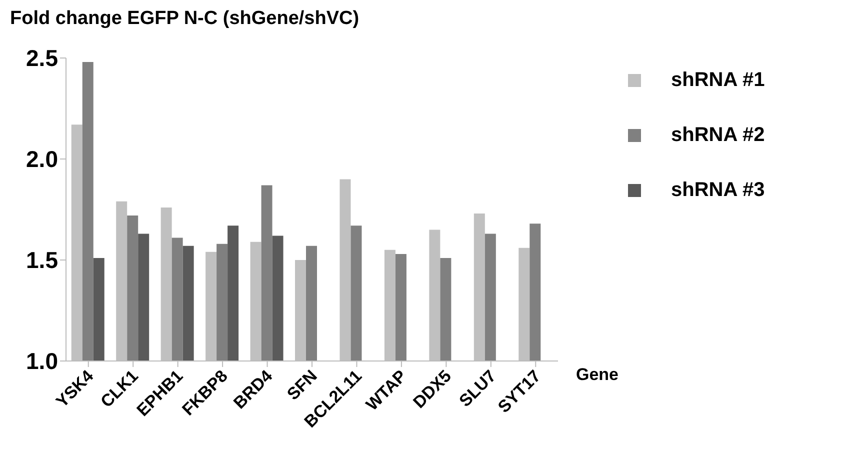  What do you see at coordinates (42, 159) in the screenshot?
I see `y-tick-label: 2.0` at bounding box center [42, 159].